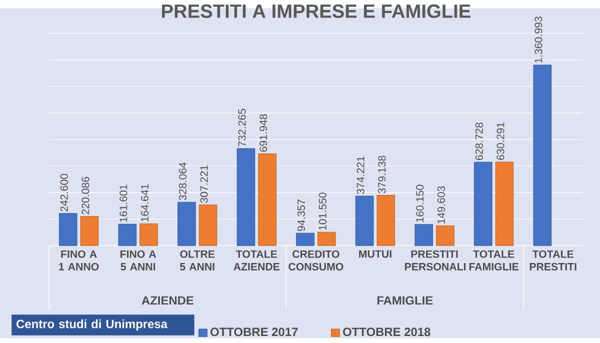  I want to click on data-label: 161.601, so click(124, 203).